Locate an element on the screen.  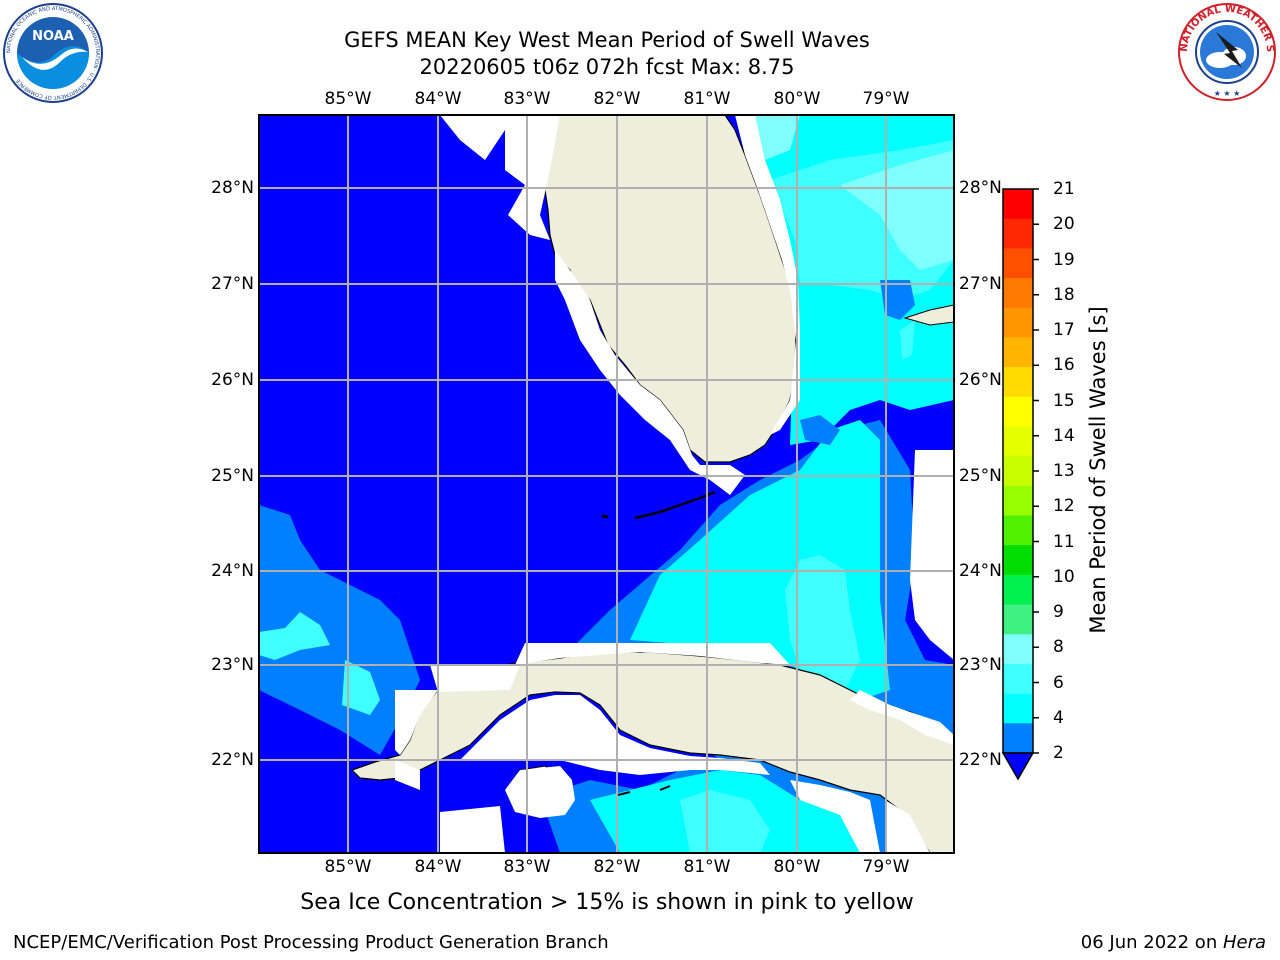
nws-logo: NATIONAL WEATHER SERVICE ★ ★ ★ is located at coordinates (1226, 51).